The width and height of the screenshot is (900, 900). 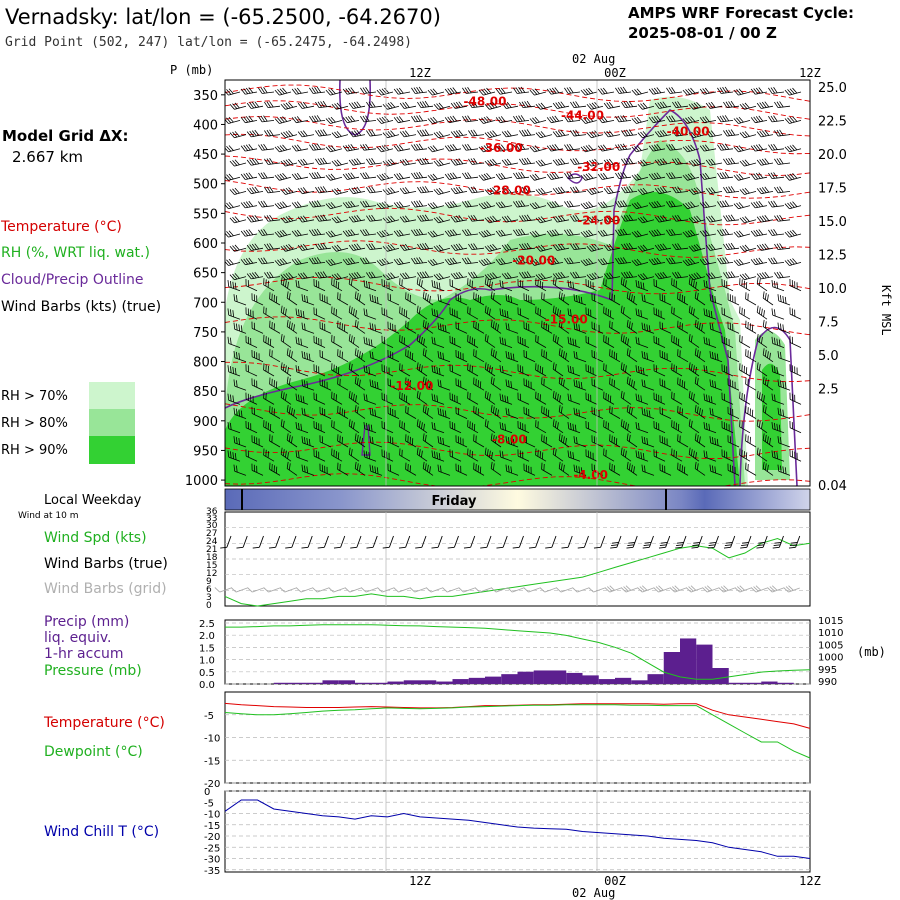 What do you see at coordinates (209, 598) in the screenshot?
I see `wind-speed-tick: 3` at bounding box center [209, 598].